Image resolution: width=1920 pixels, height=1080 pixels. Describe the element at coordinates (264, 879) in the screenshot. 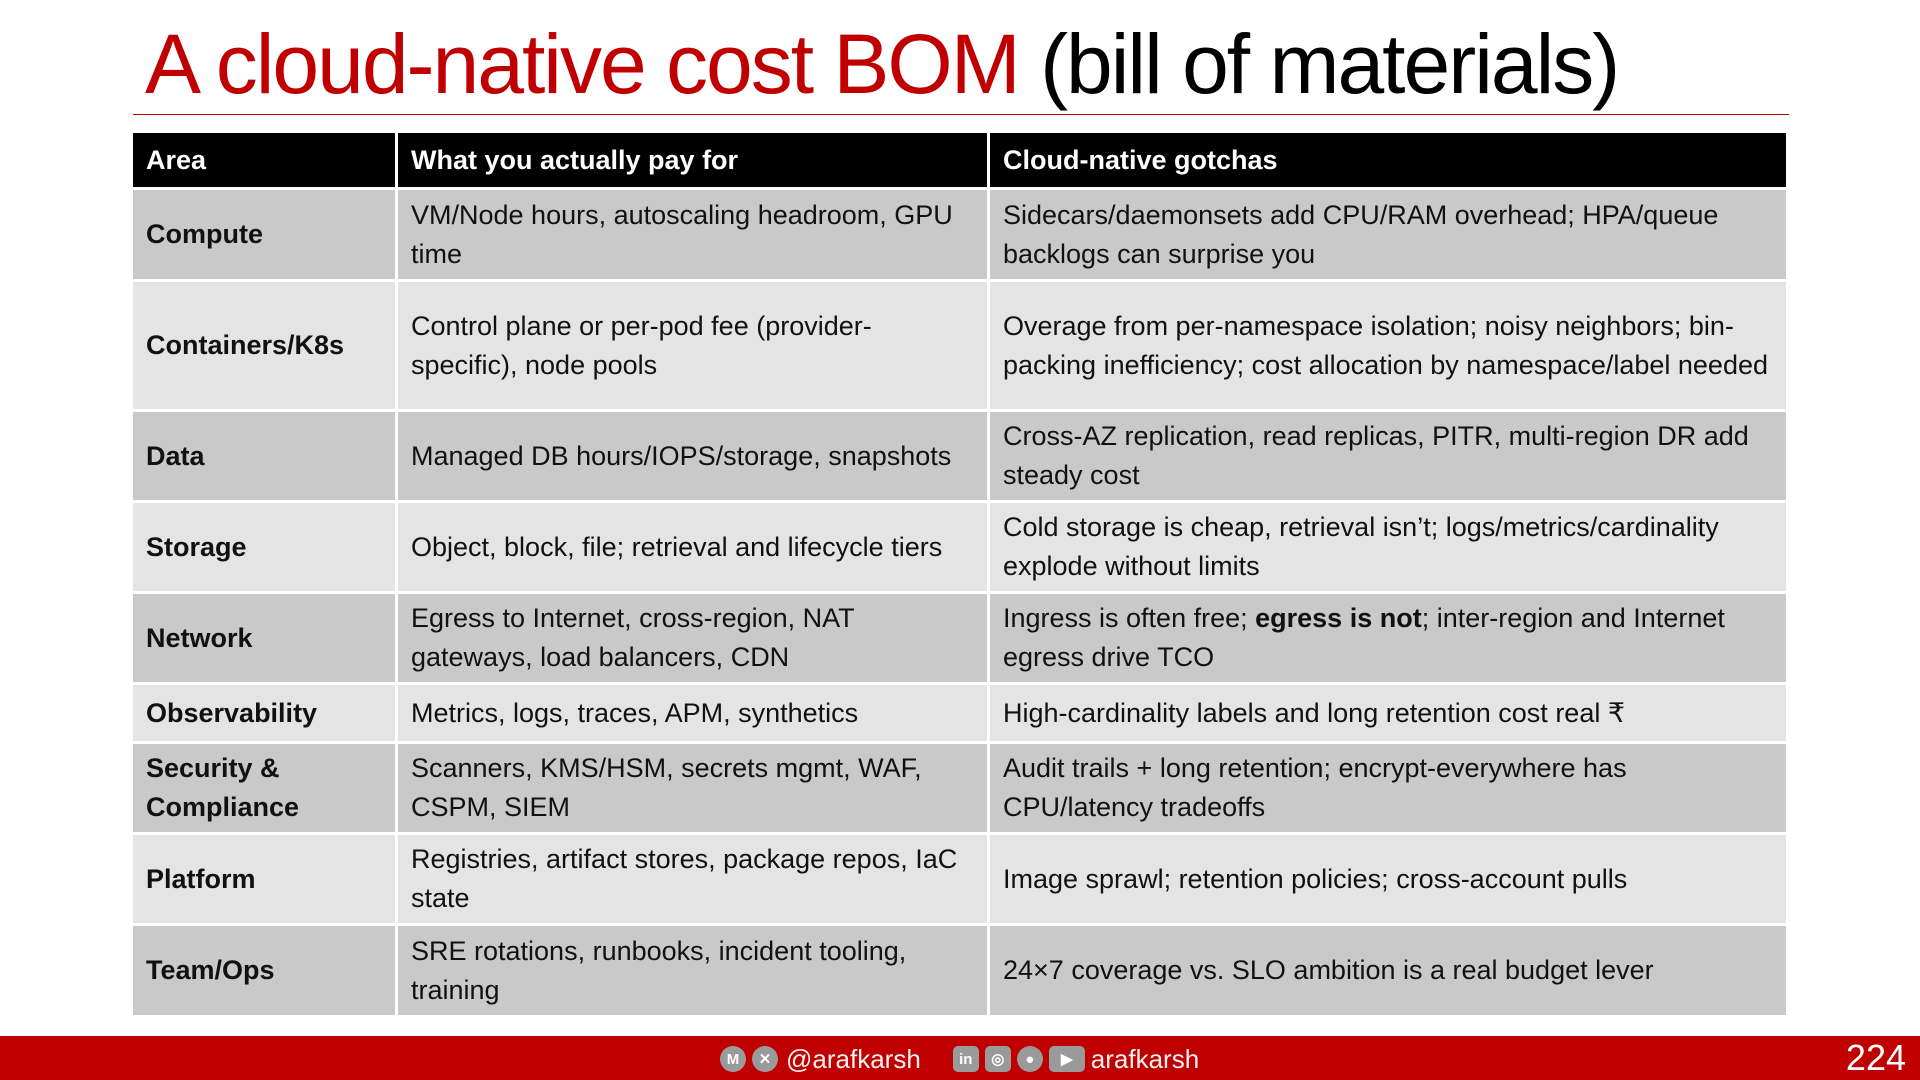

I see `area-cell: Platform` at that location.